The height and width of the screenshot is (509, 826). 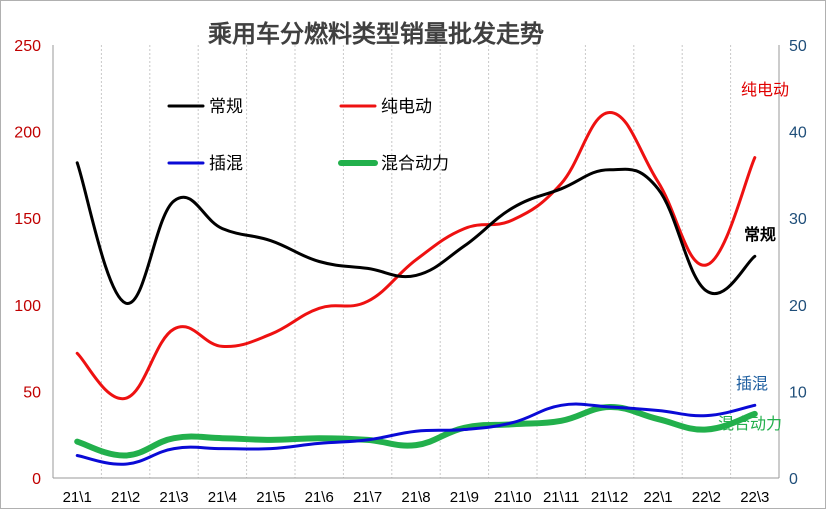 What do you see at coordinates (798, 219) in the screenshot?
I see `y-right-tick-label: 30` at bounding box center [798, 219].